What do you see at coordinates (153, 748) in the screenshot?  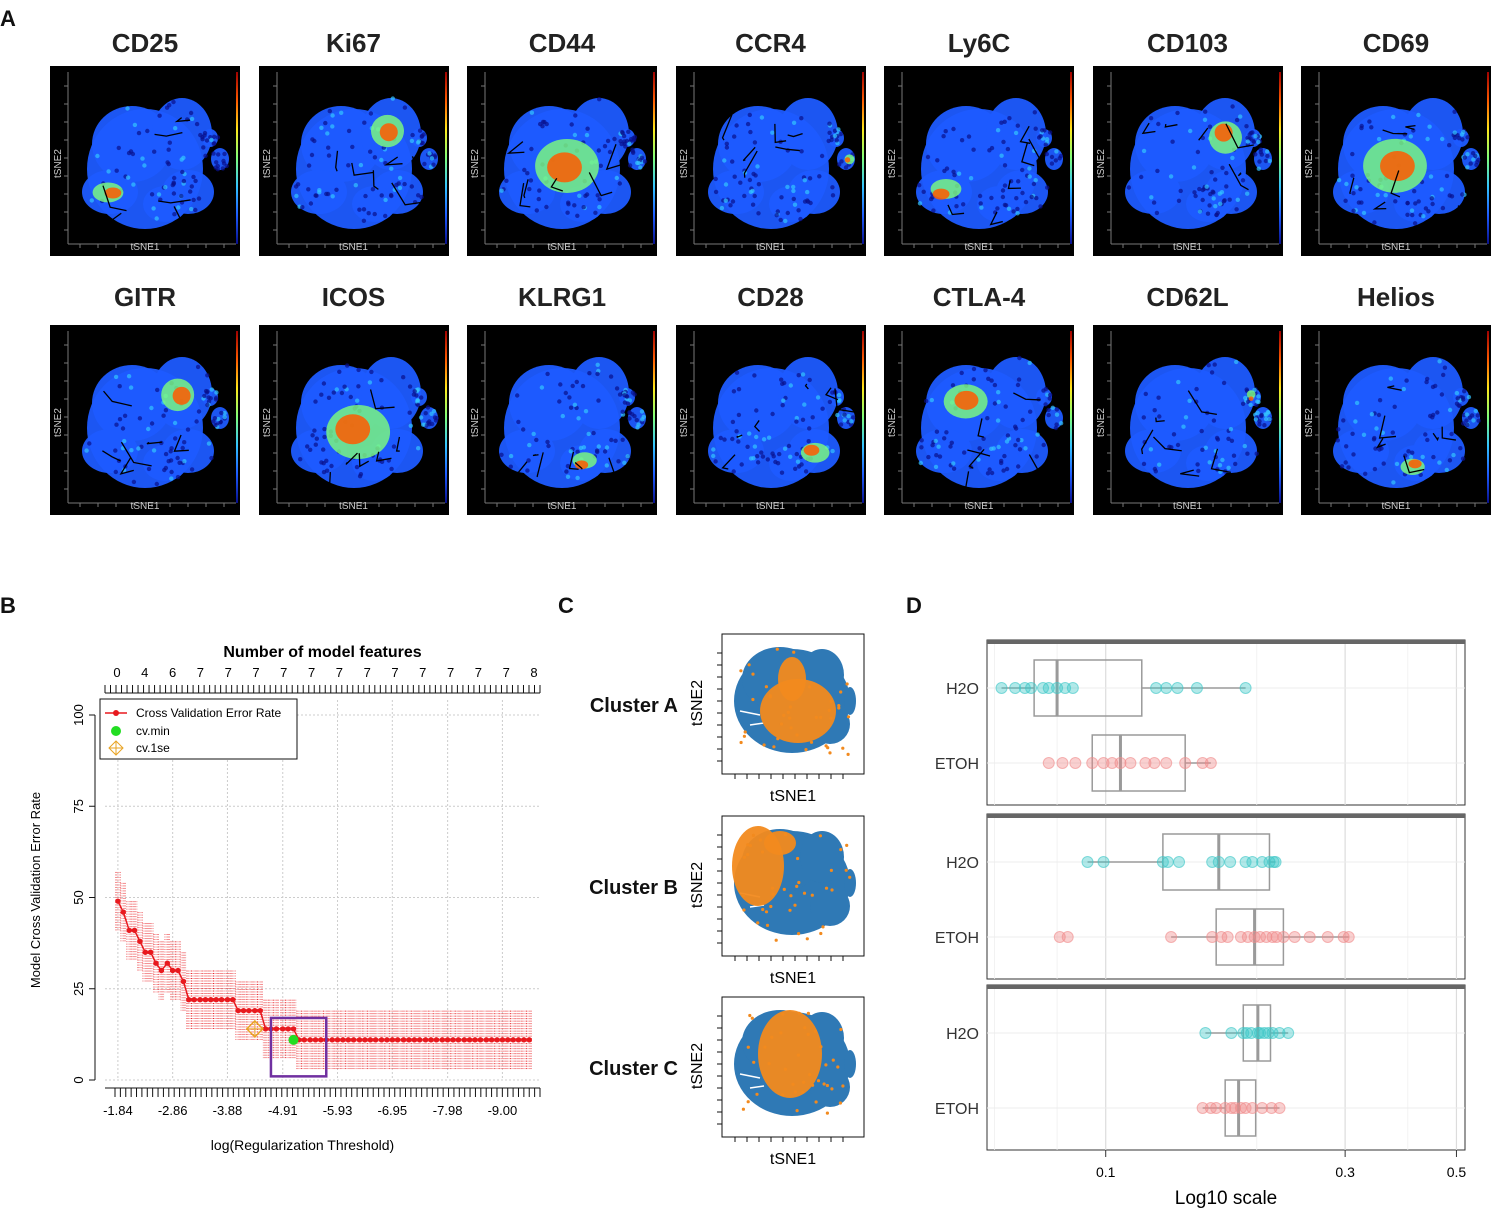 I see `legend-label-cv-1se: cv.1se` at bounding box center [153, 748].